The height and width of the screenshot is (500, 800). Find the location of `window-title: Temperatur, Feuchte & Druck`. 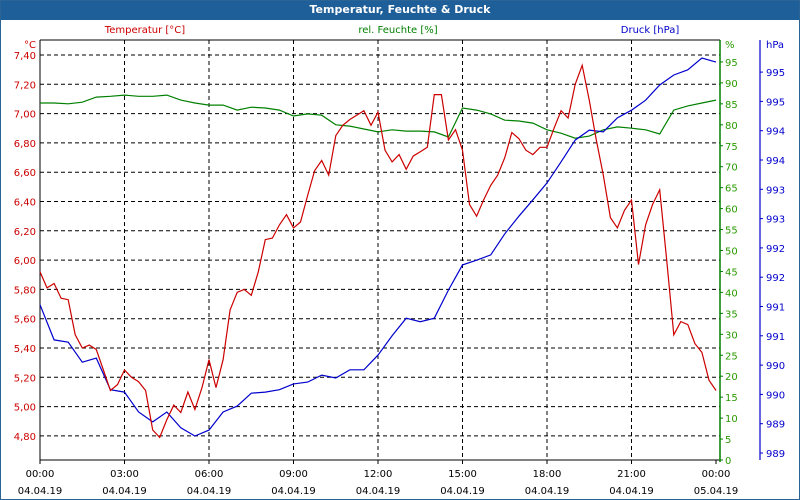

window-title: Temperatur, Feuchte & Druck is located at coordinates (400, 10).